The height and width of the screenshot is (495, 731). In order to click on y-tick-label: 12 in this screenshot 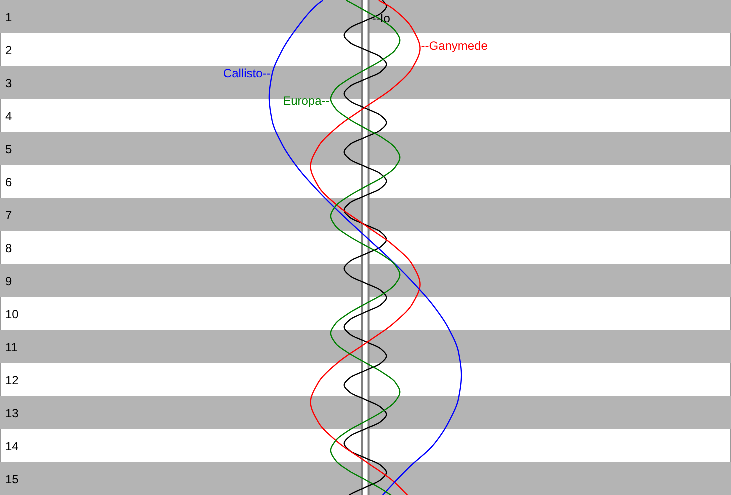, I will do `click(13, 381)`.